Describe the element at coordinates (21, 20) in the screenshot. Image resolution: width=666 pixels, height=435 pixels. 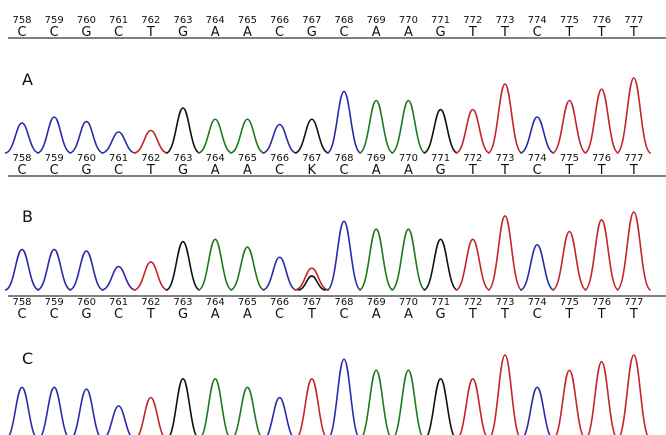
I see `header-position-label: 758` at that location.